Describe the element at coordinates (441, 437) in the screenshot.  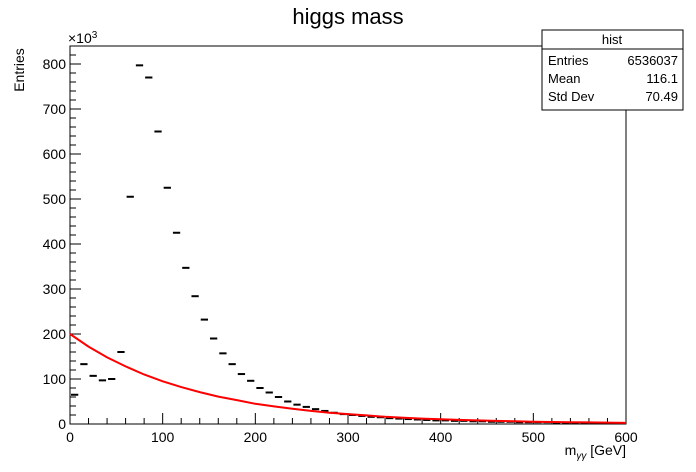
I see `x-tick-label: 400` at that location.